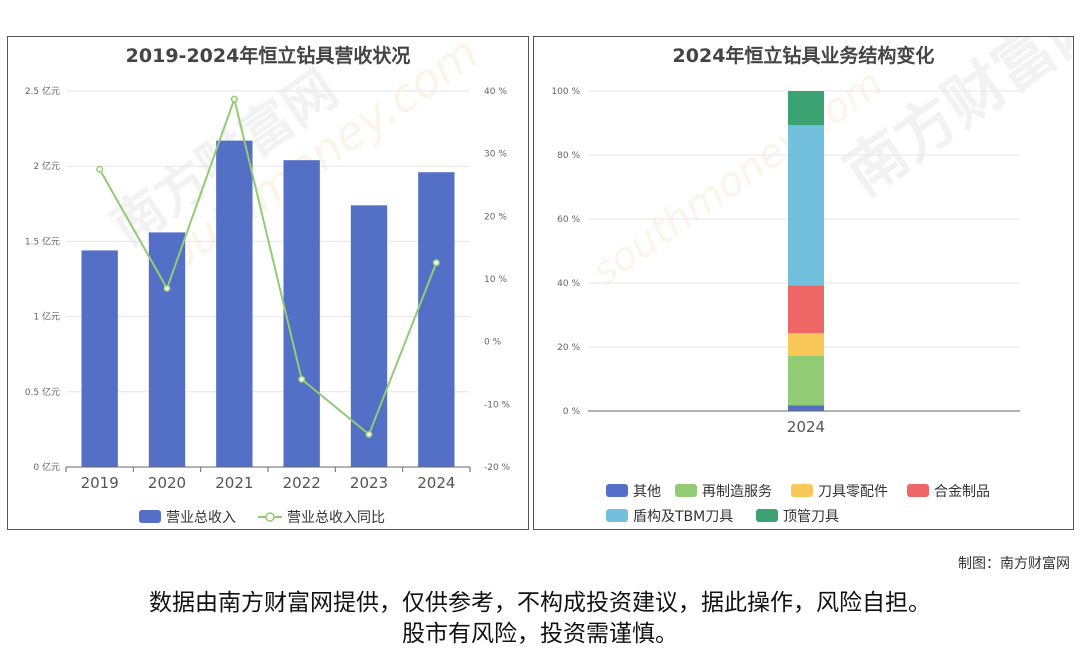 The width and height of the screenshot is (1080, 648). I want to click on y-left-tick-label: 0 亿元, so click(46, 467).